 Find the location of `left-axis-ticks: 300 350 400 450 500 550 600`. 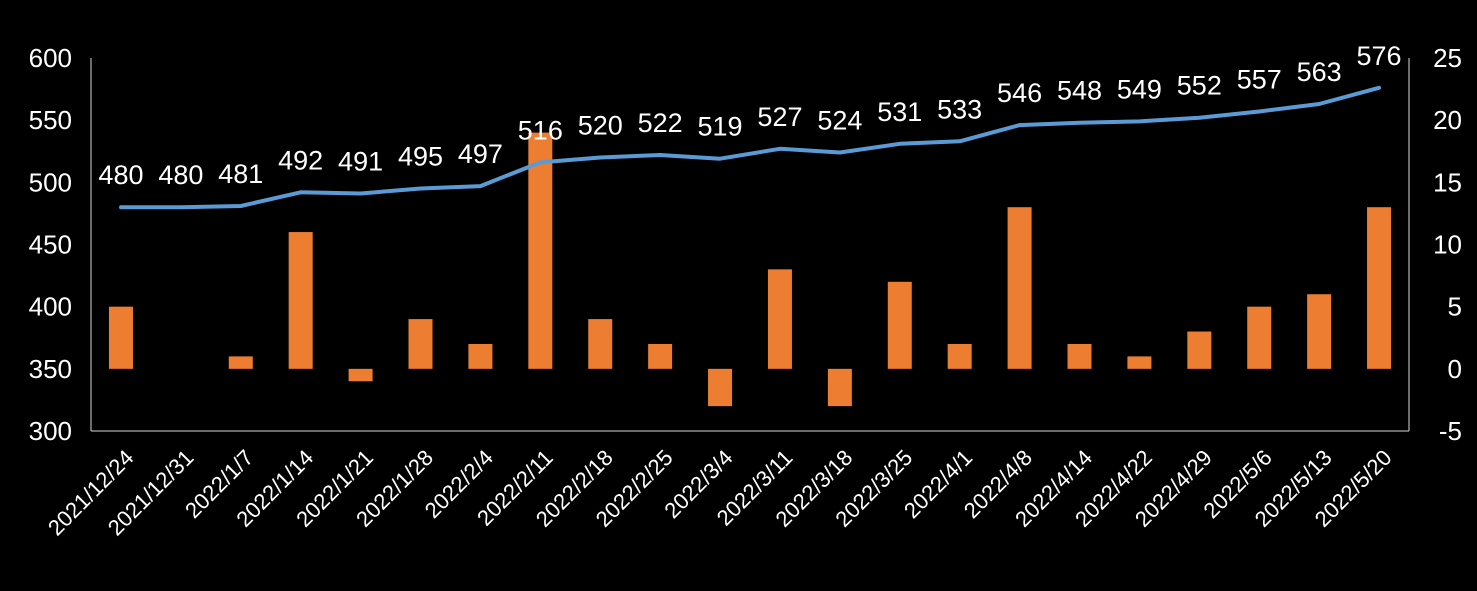

left-axis-ticks: 300 350 400 450 500 550 600 is located at coordinates (50, 244).